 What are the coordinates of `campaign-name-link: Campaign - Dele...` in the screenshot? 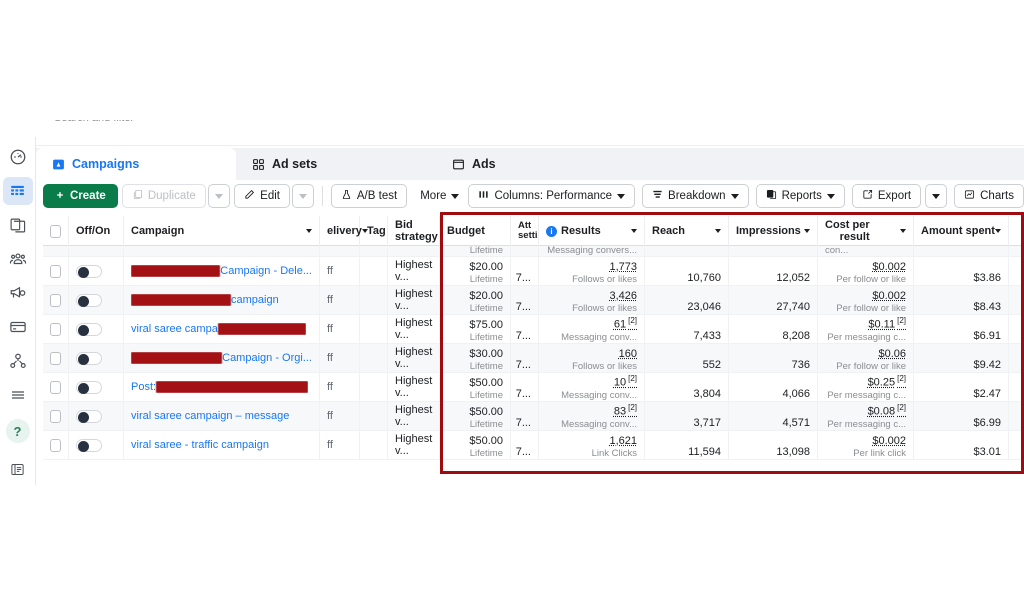 It's located at (221, 271).